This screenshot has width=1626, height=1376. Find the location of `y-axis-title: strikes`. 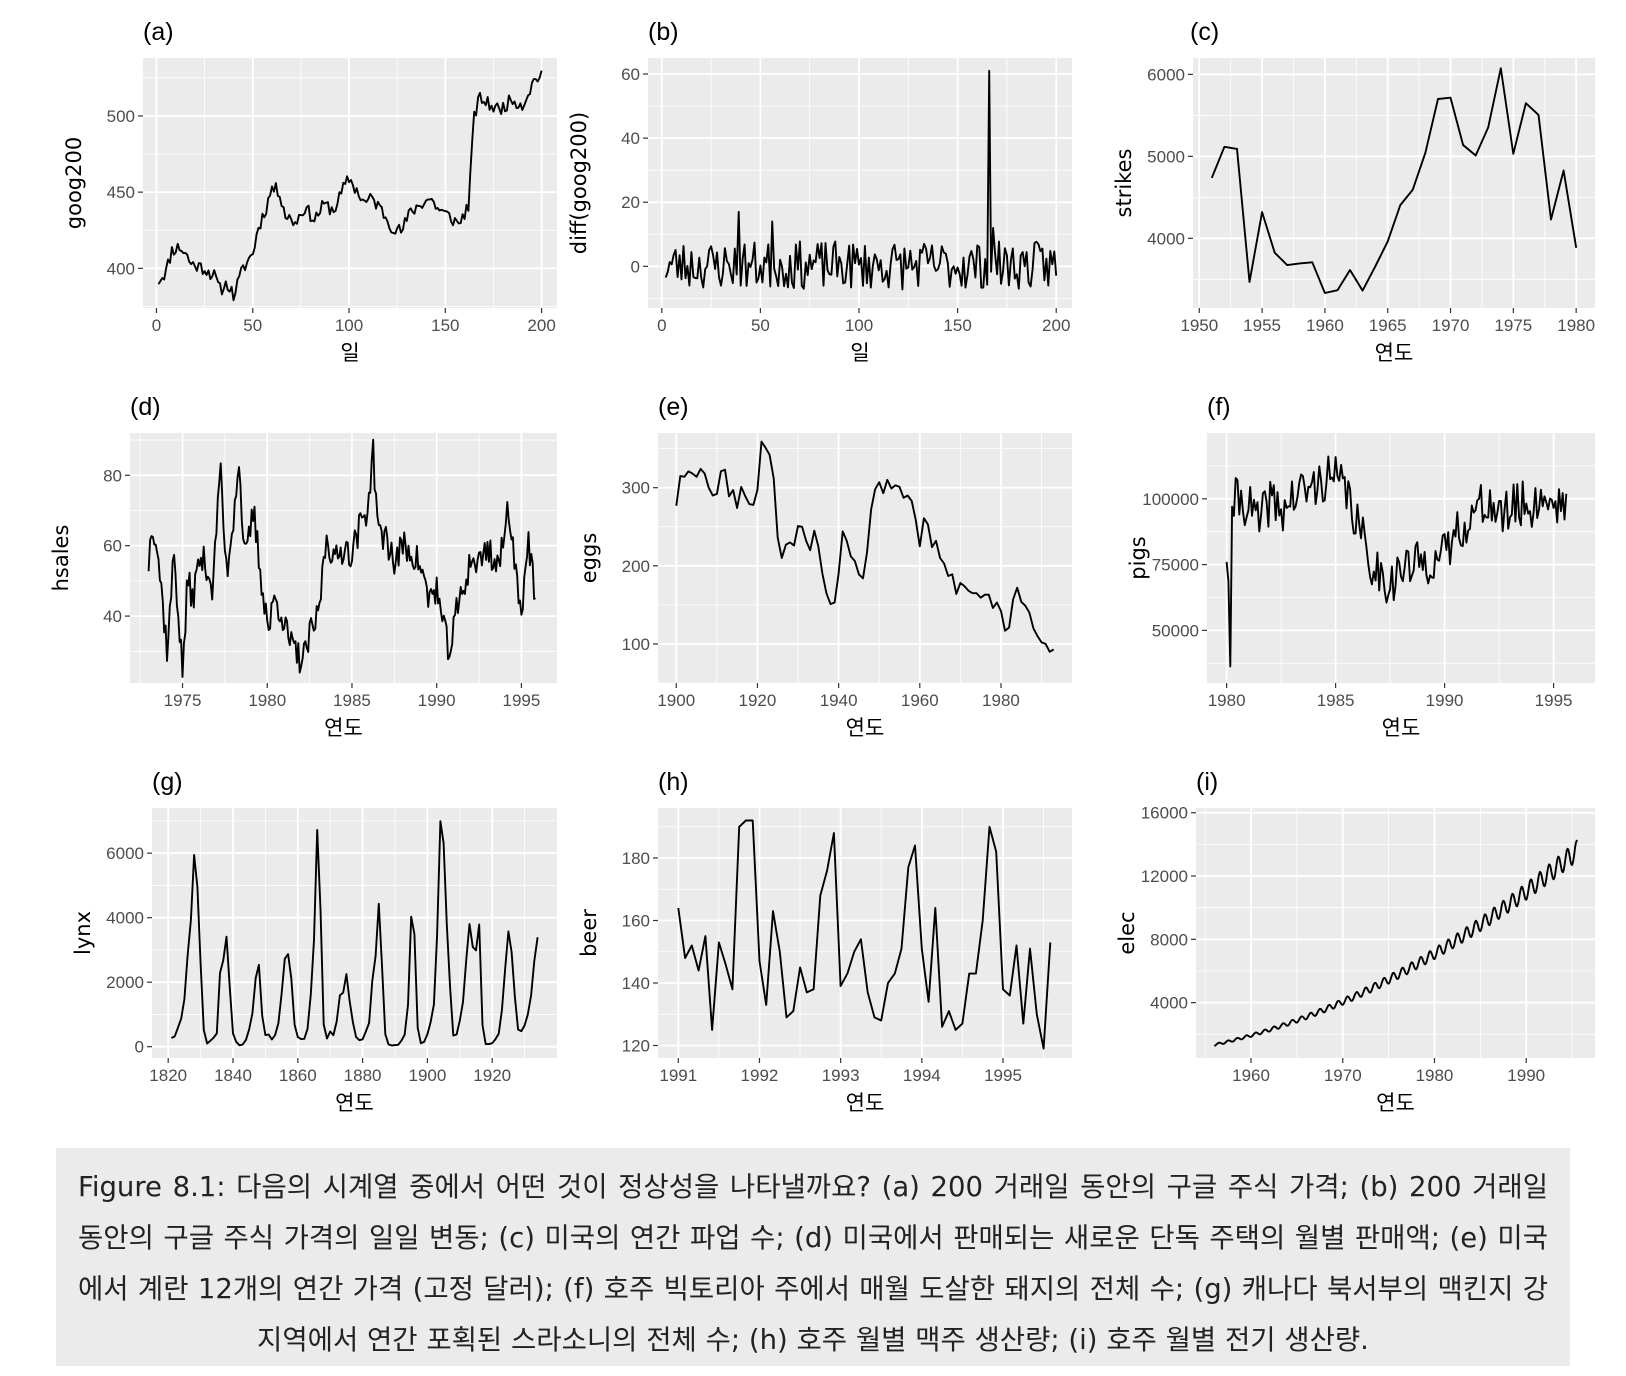

y-axis-title: strikes is located at coordinates (1124, 183).